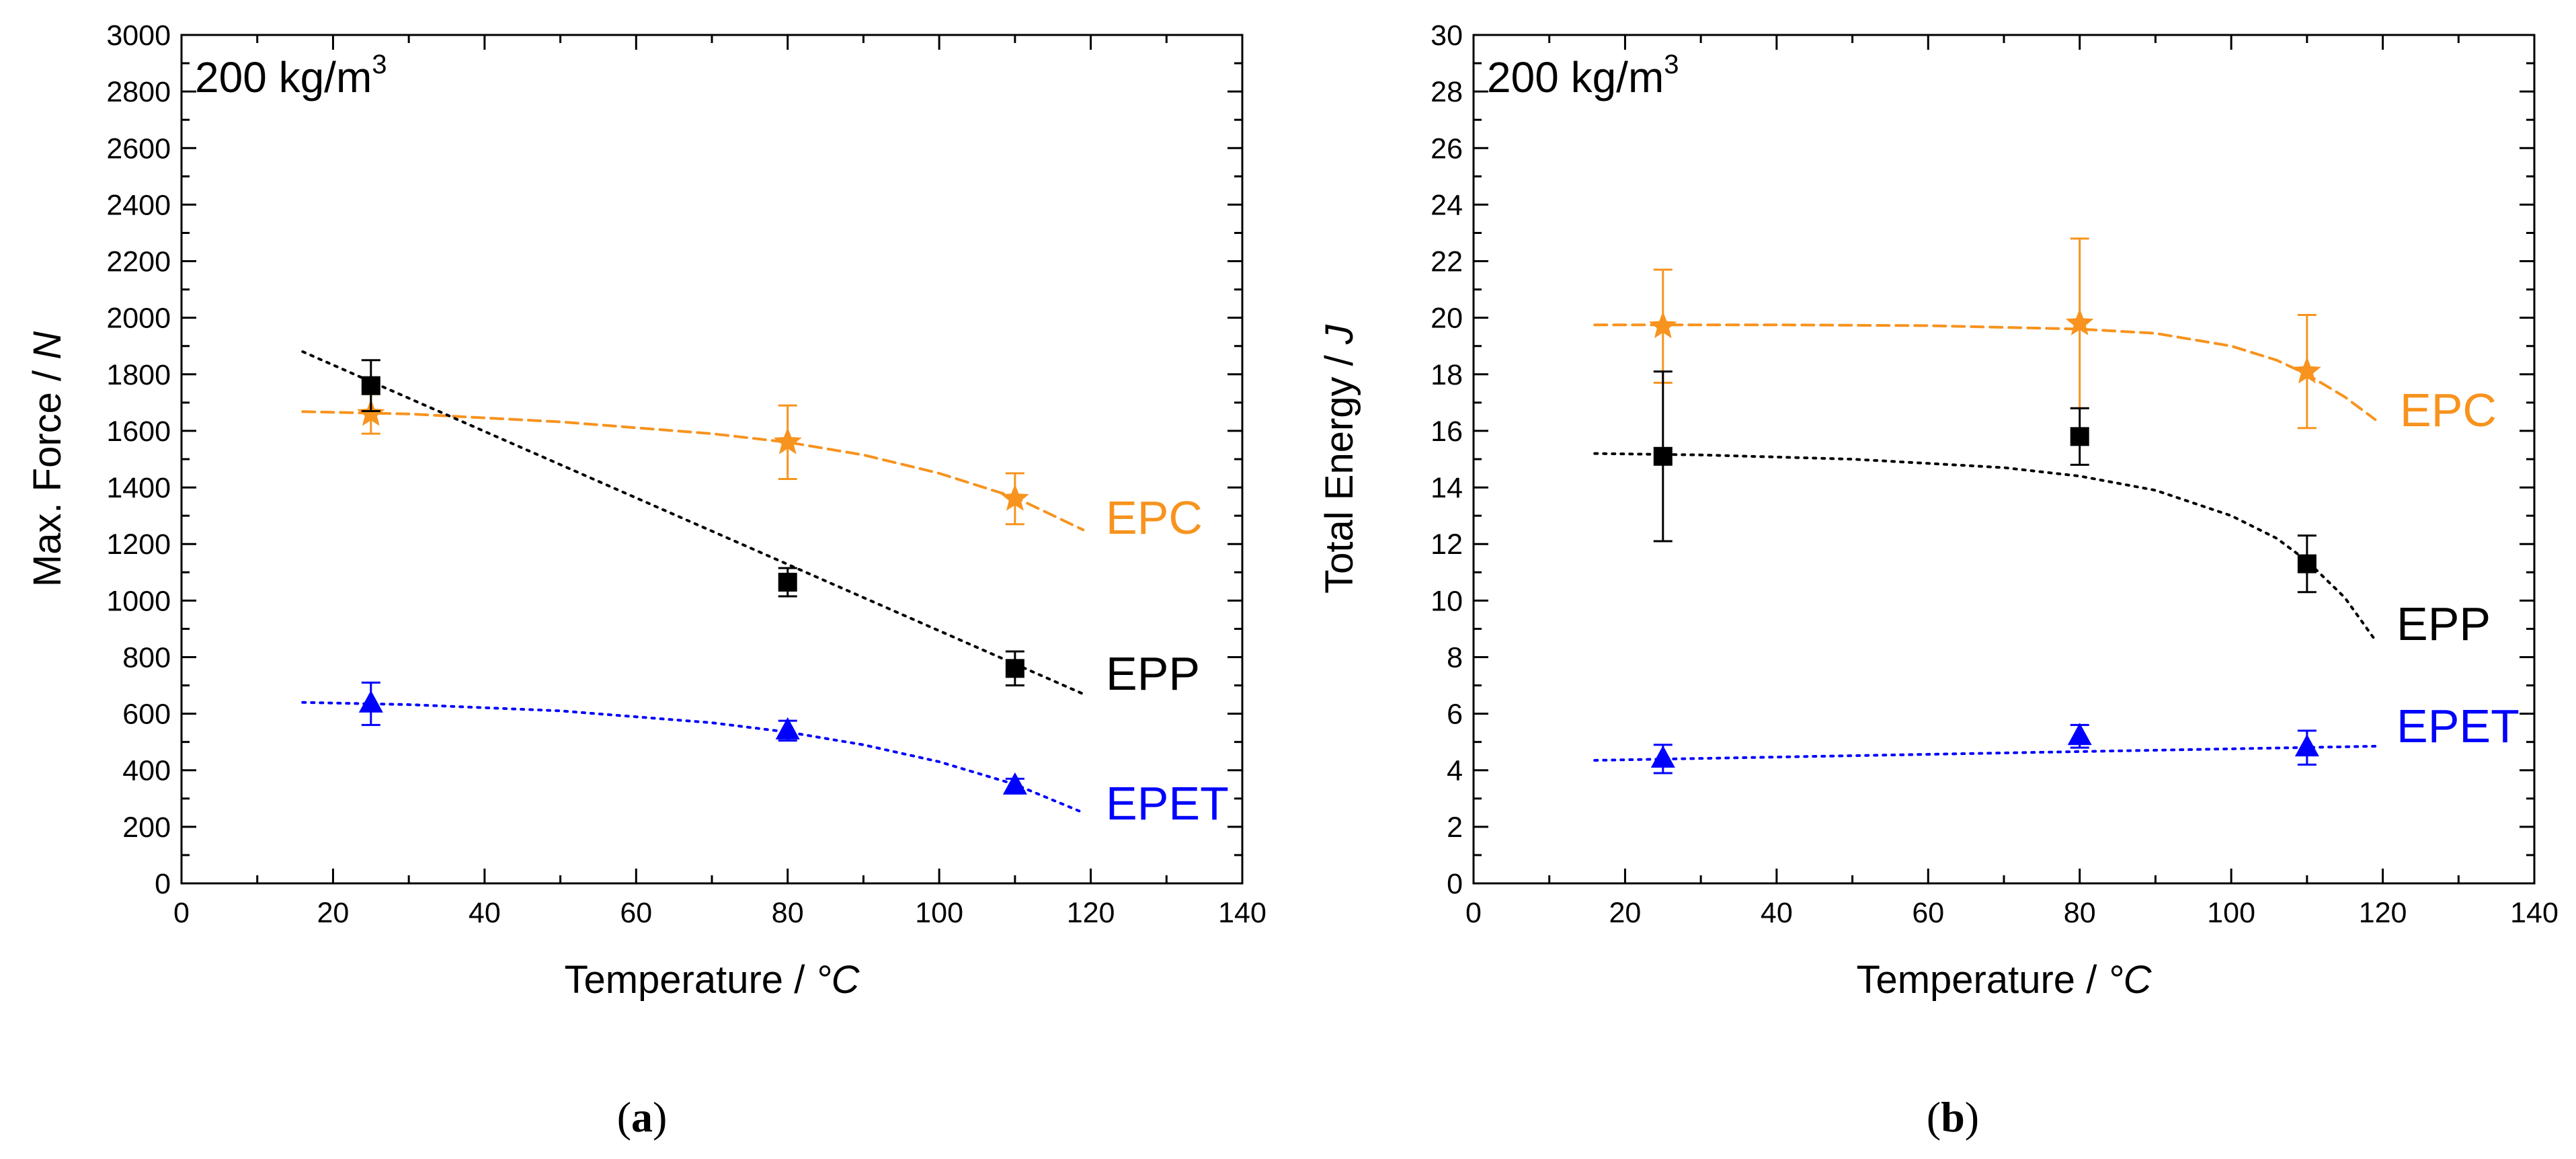  Describe the element at coordinates (1455, 827) in the screenshot. I see `y-tick-label: 2` at that location.